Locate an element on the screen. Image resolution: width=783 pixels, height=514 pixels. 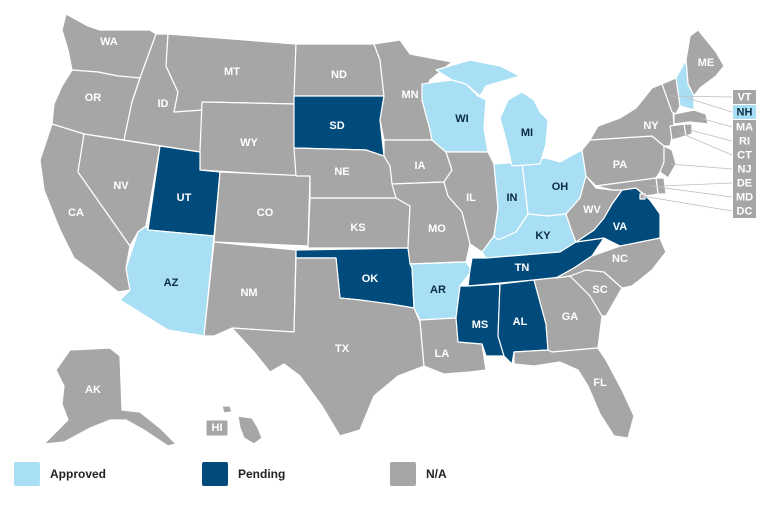
state-label-MO: MO is located at coordinates (437, 229).